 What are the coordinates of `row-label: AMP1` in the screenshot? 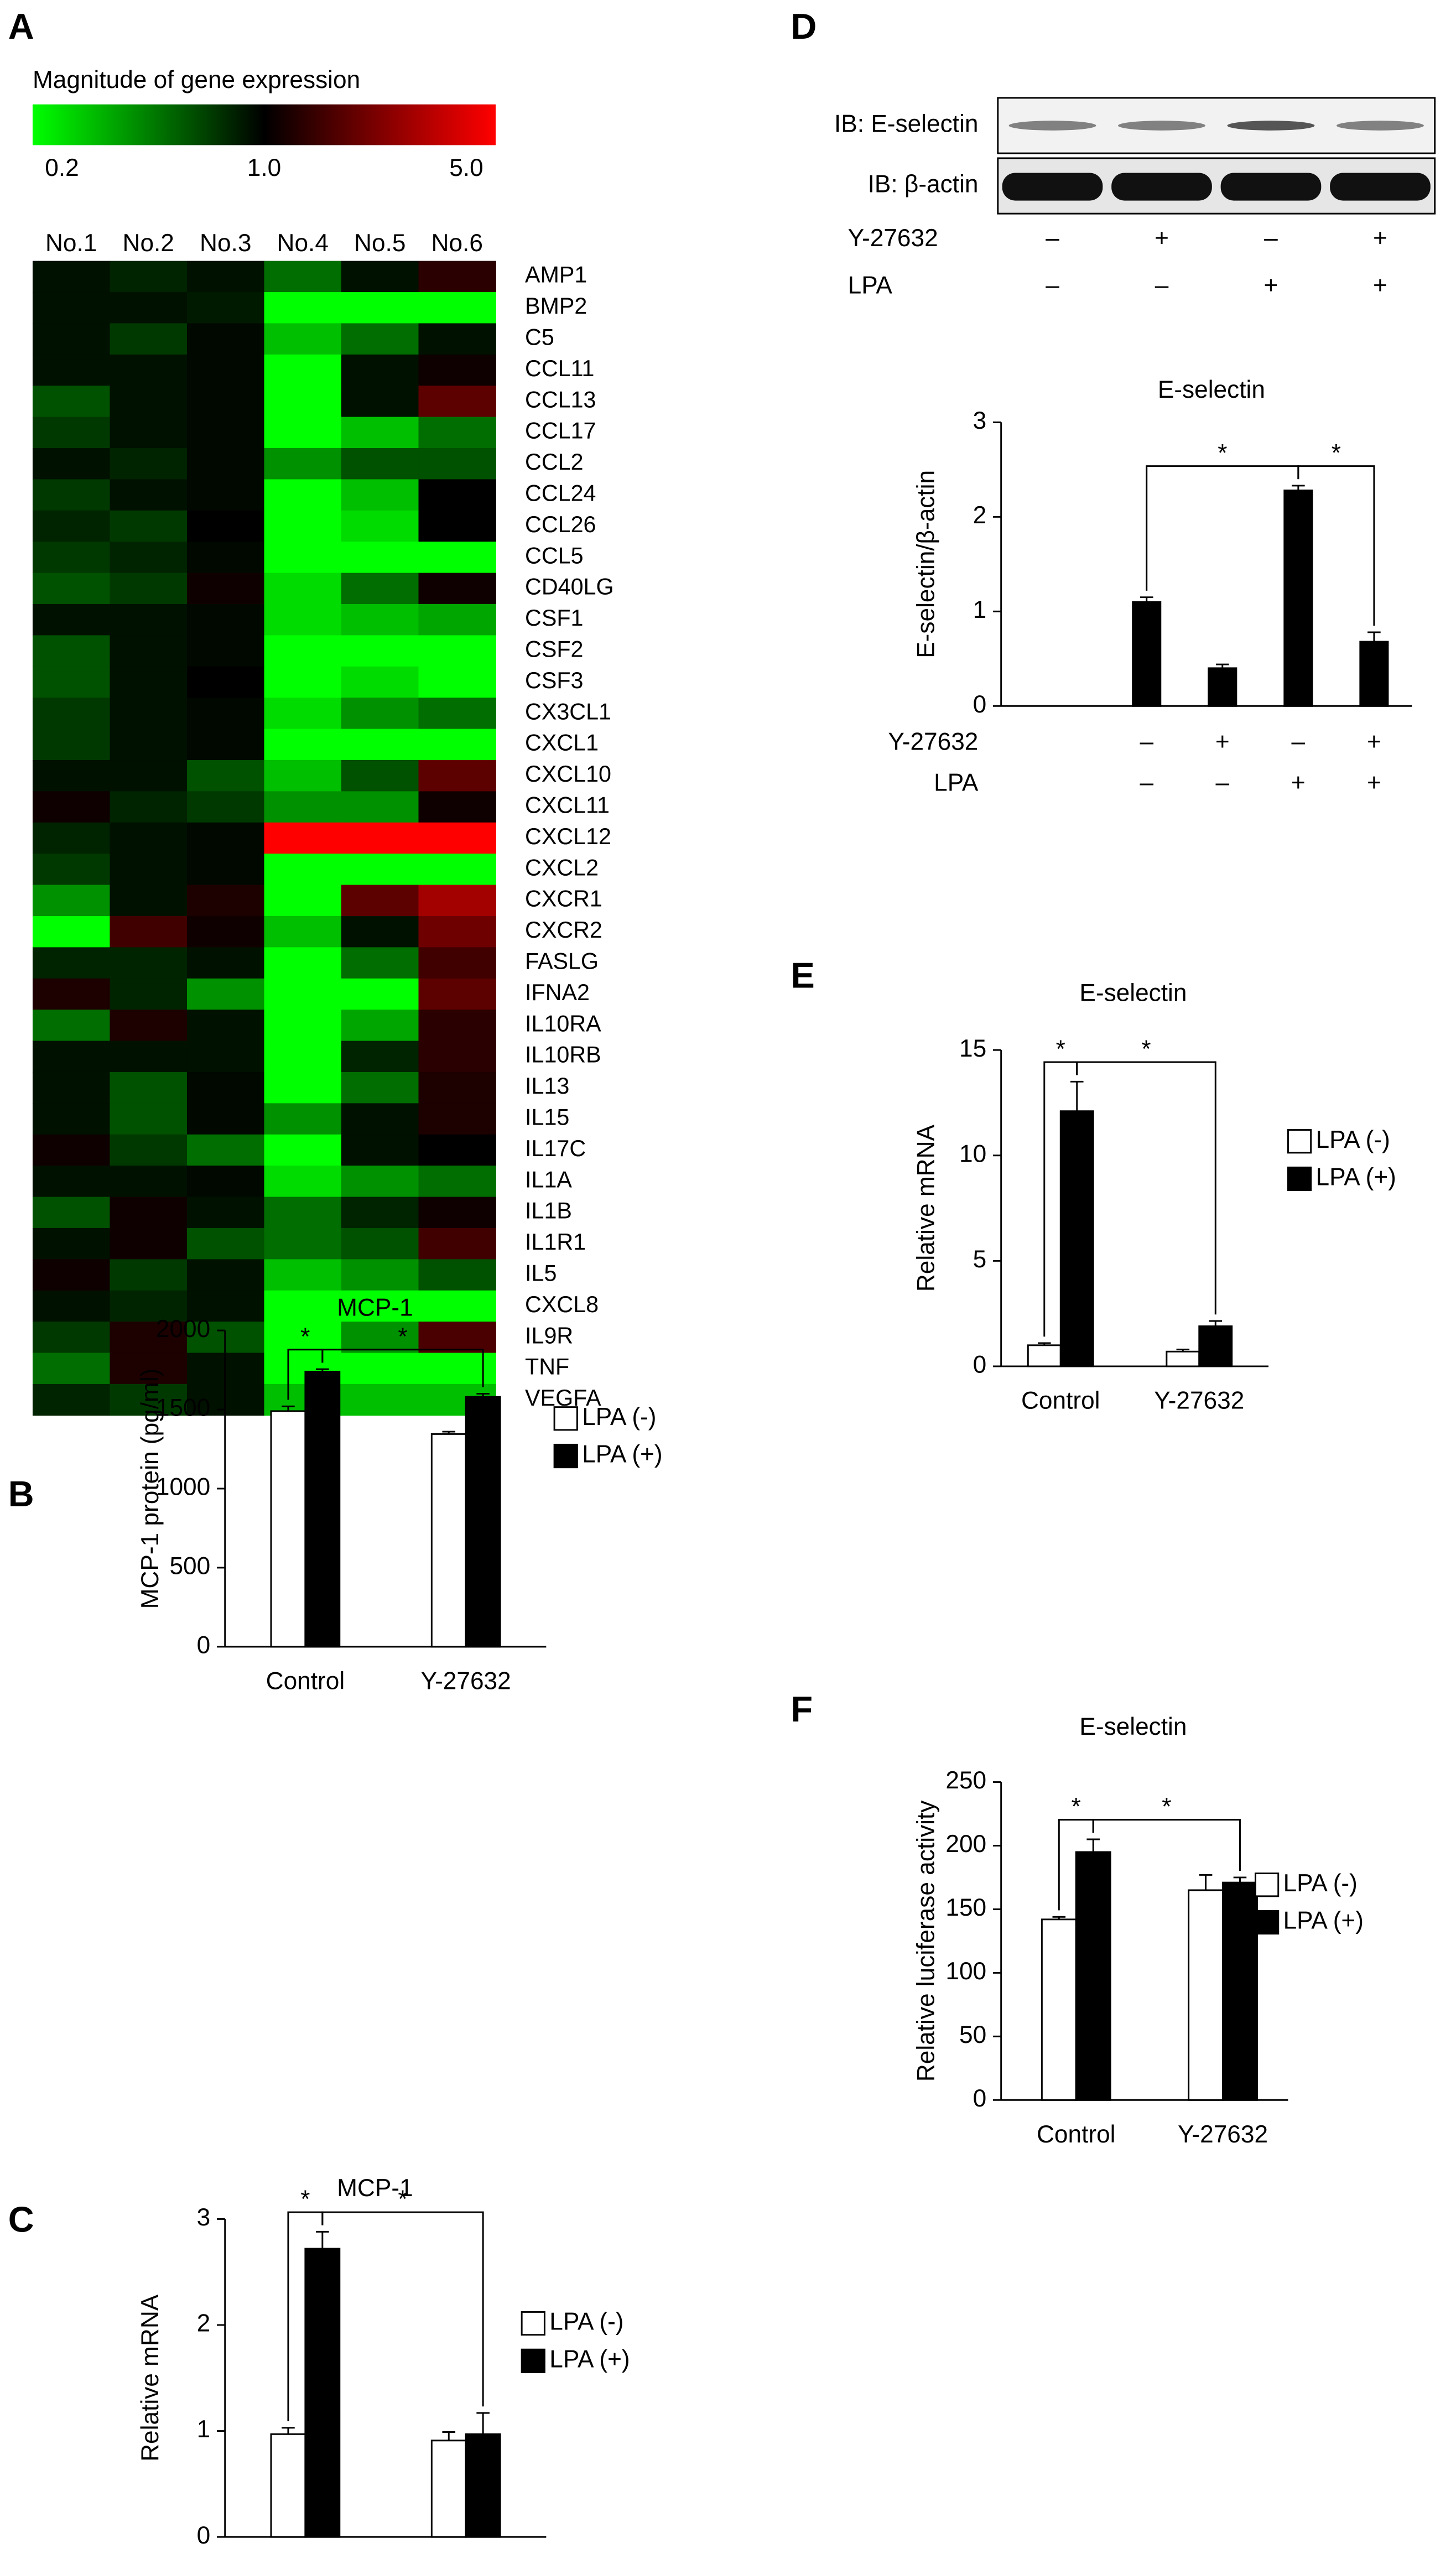 It's located at (556, 275).